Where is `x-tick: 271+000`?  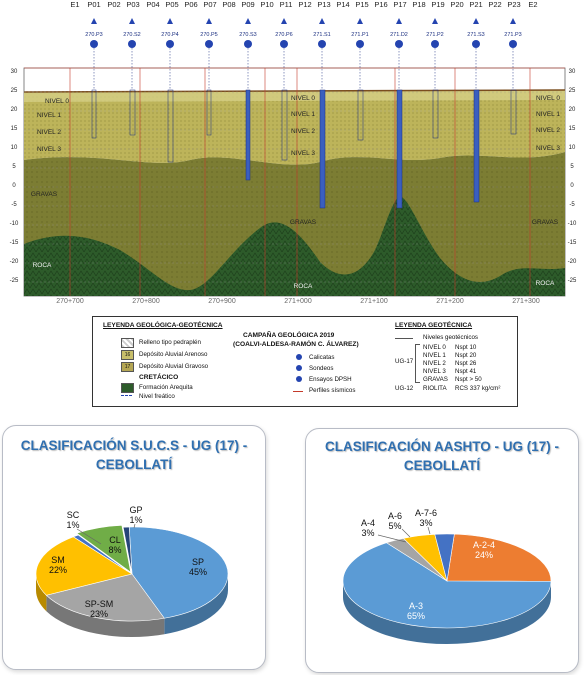 x-tick: 271+000 is located at coordinates (298, 301).